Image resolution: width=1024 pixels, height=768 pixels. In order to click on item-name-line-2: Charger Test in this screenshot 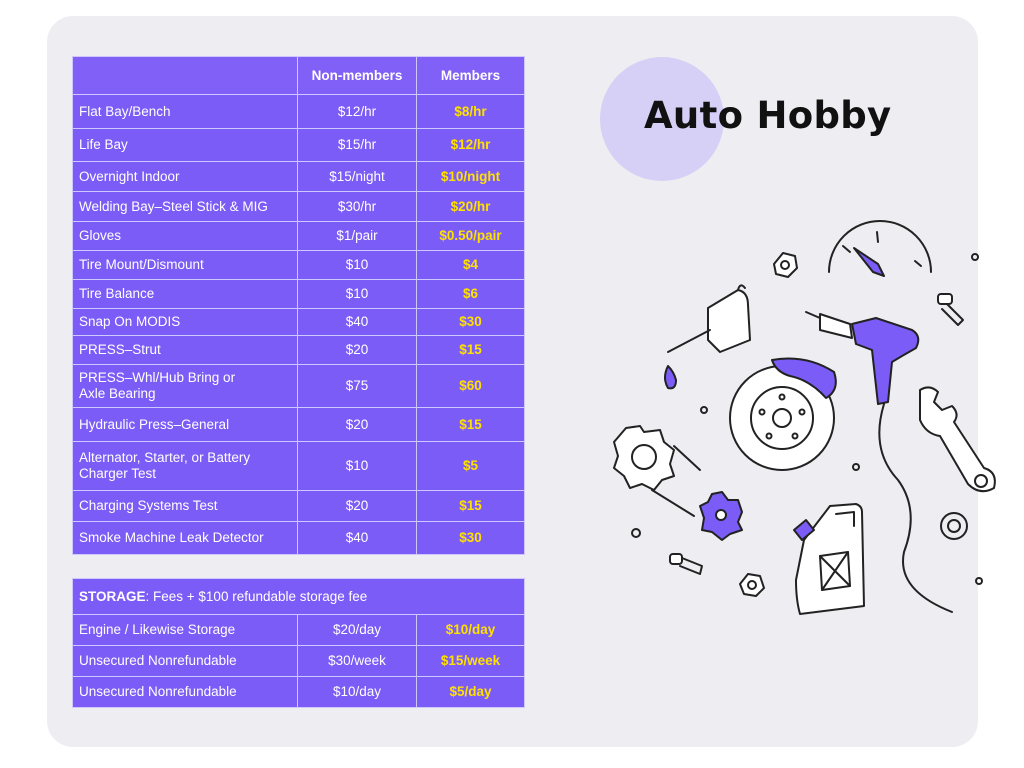, I will do `click(118, 473)`.